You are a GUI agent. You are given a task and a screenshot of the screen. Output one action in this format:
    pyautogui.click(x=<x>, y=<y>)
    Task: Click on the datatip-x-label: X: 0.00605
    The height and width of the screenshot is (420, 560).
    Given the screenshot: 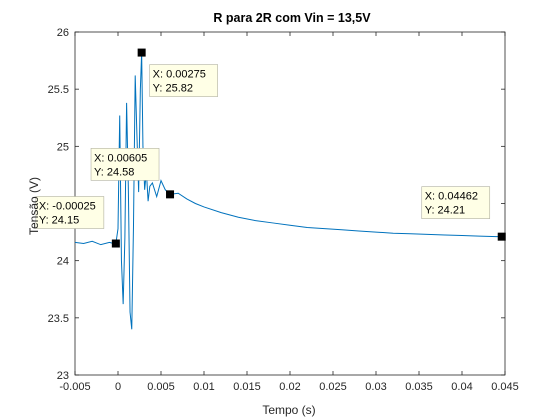 What is the action you would take?
    pyautogui.click(x=120, y=158)
    